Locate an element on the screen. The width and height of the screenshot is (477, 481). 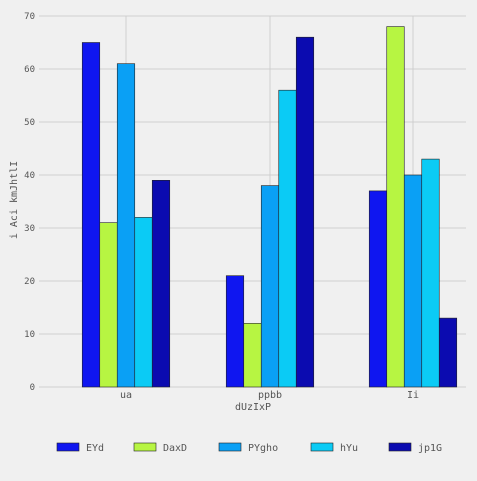
y-tick-label: 20 is located at coordinates (29, 282).